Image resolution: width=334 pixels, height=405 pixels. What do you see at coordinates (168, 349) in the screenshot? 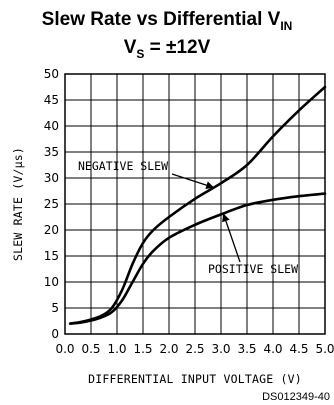
I see `x-tick-label: 2.0` at bounding box center [168, 349].